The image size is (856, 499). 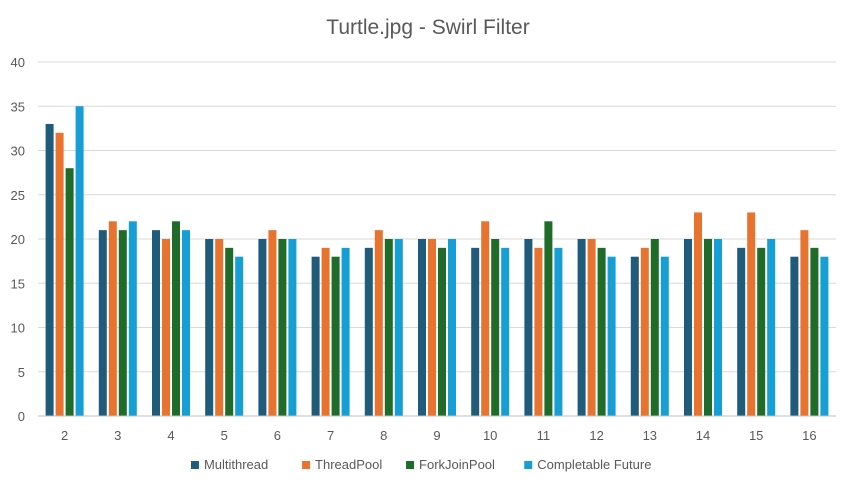 I want to click on x-tick-label: 5, so click(x=224, y=435).